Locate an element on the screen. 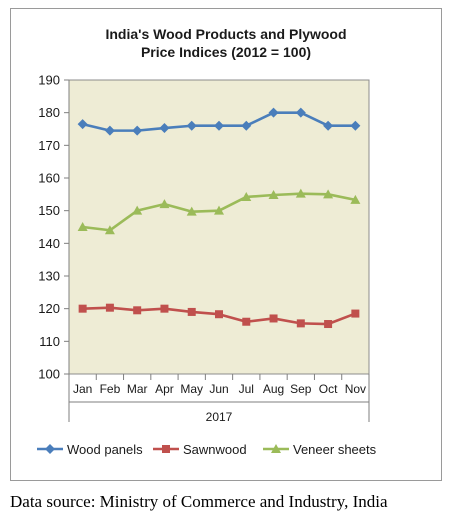  x-tick-label: Jul is located at coordinates (246, 389).